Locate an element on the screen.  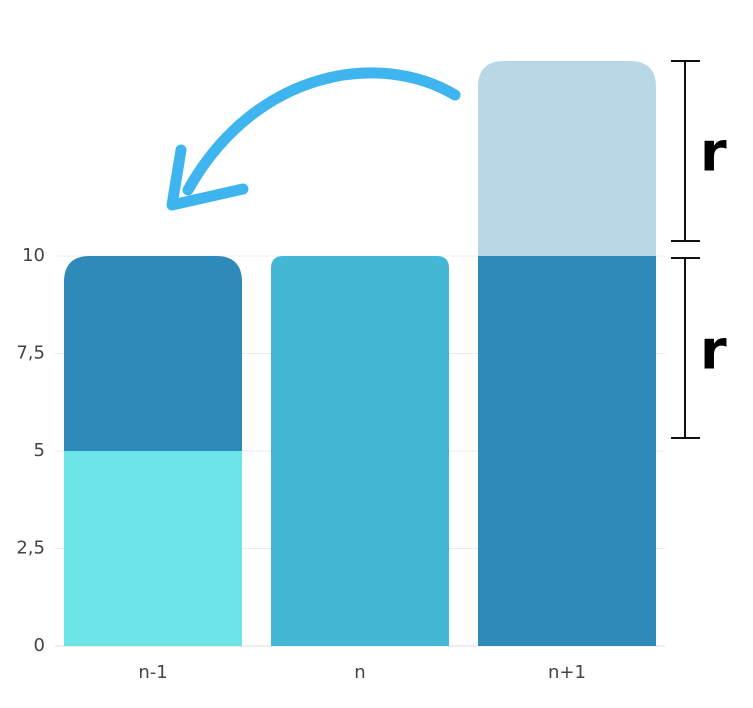
y-tick-label: 0 is located at coordinates (39, 645).